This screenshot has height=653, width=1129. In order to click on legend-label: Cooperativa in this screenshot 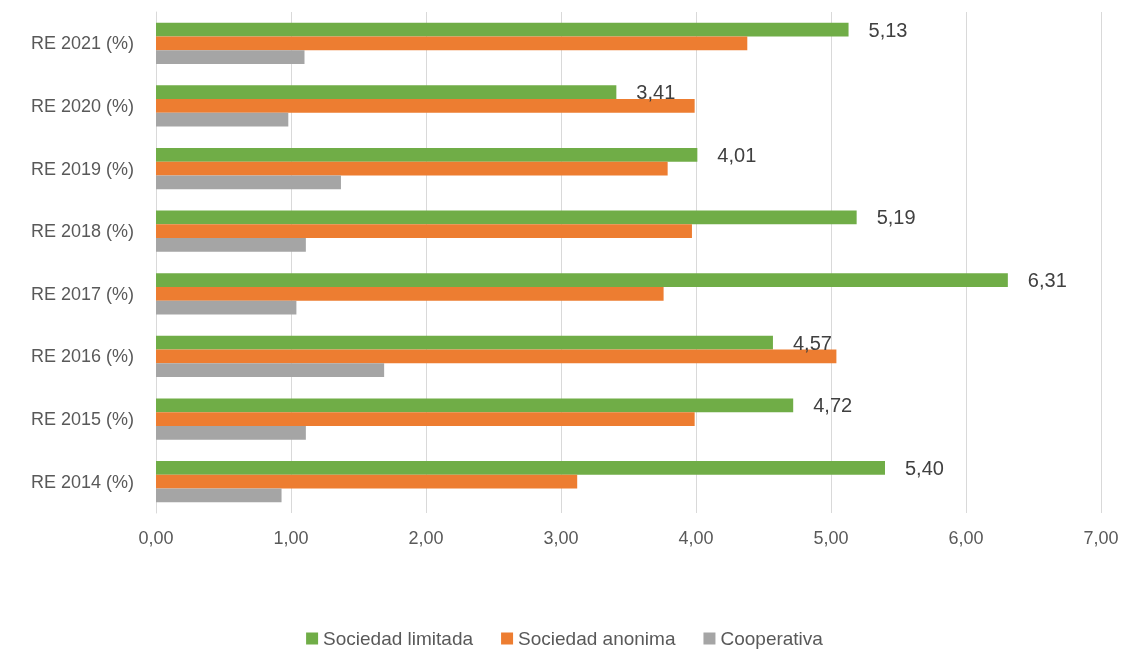, I will do `click(772, 638)`.